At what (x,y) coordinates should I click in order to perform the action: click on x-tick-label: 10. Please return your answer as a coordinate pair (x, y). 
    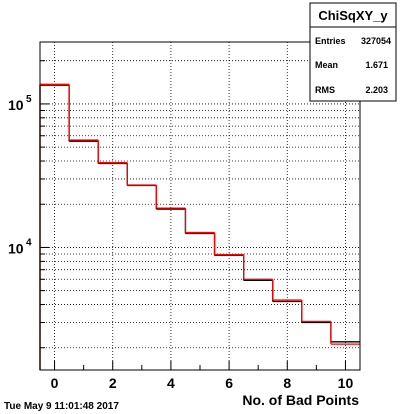
    Looking at the image, I should click on (346, 383).